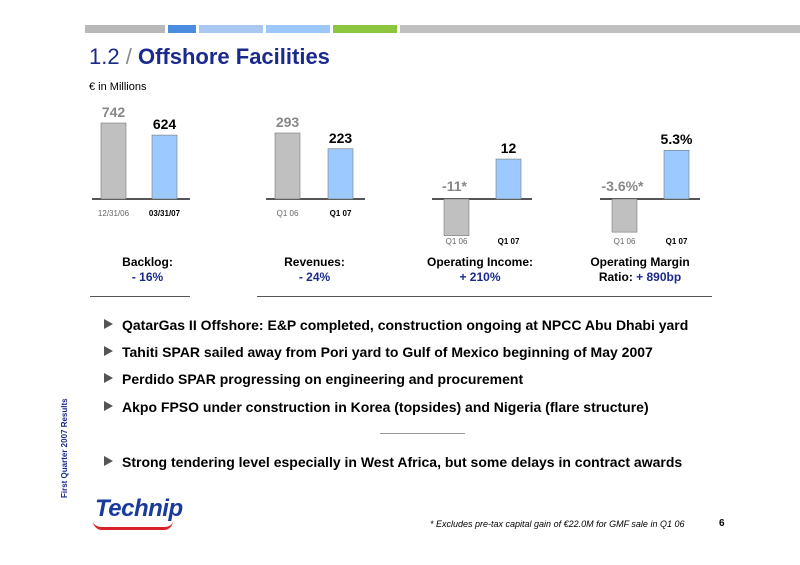 Image resolution: width=800 pixels, height=565 pixels. I want to click on data-label: 5.3%, so click(677, 139).